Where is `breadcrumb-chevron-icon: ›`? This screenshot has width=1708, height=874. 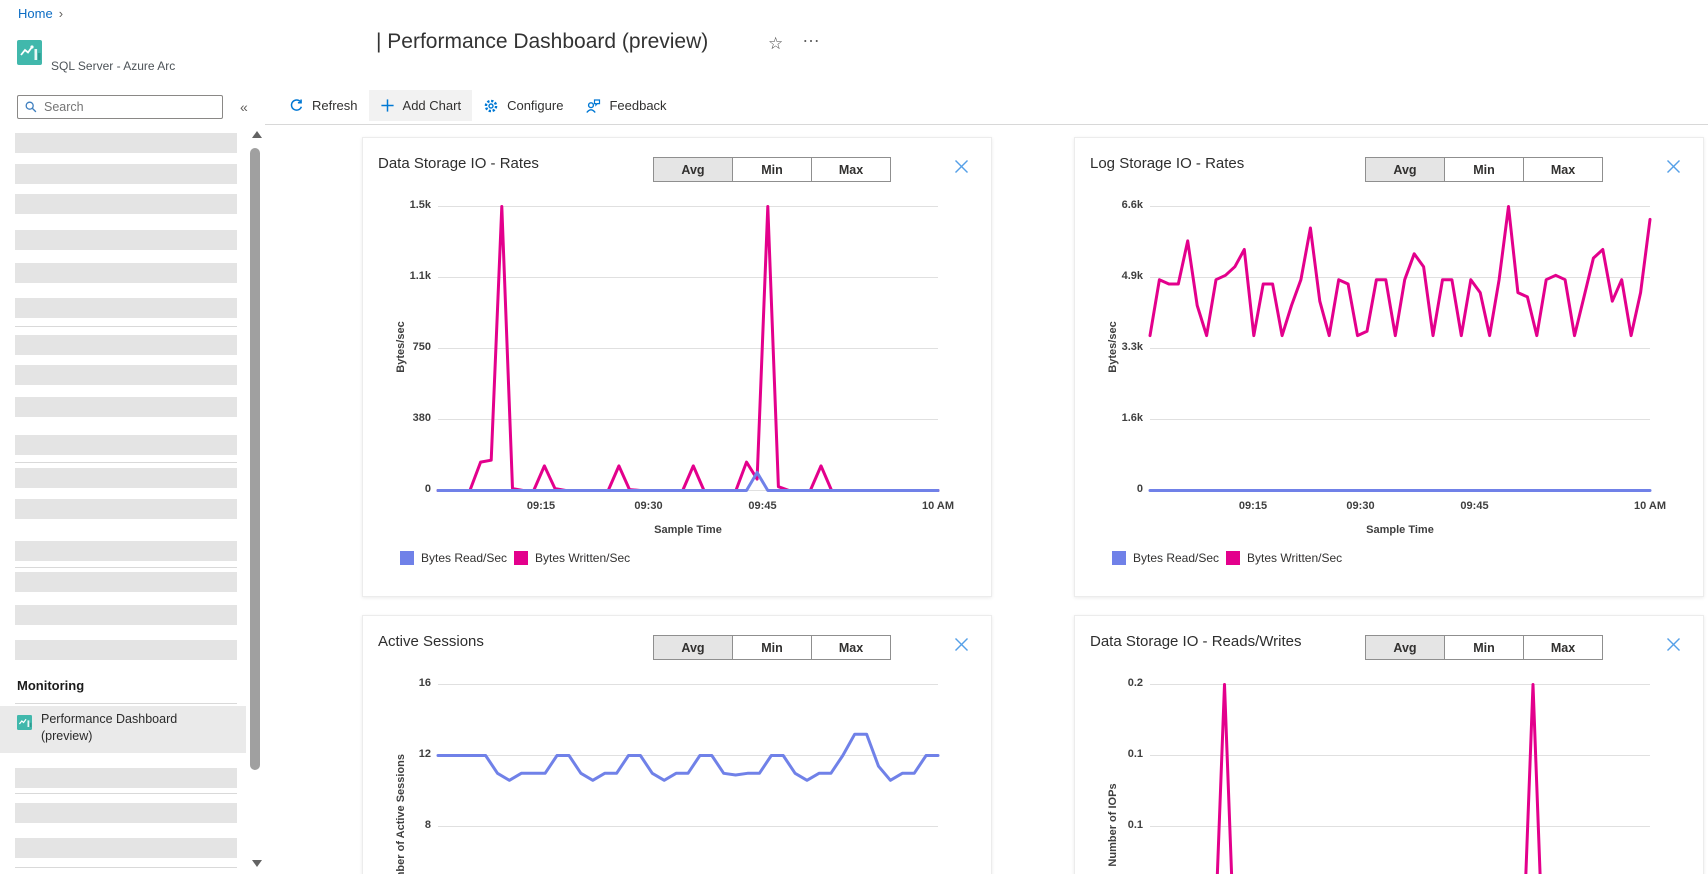
breadcrumb-chevron-icon: › is located at coordinates (61, 13).